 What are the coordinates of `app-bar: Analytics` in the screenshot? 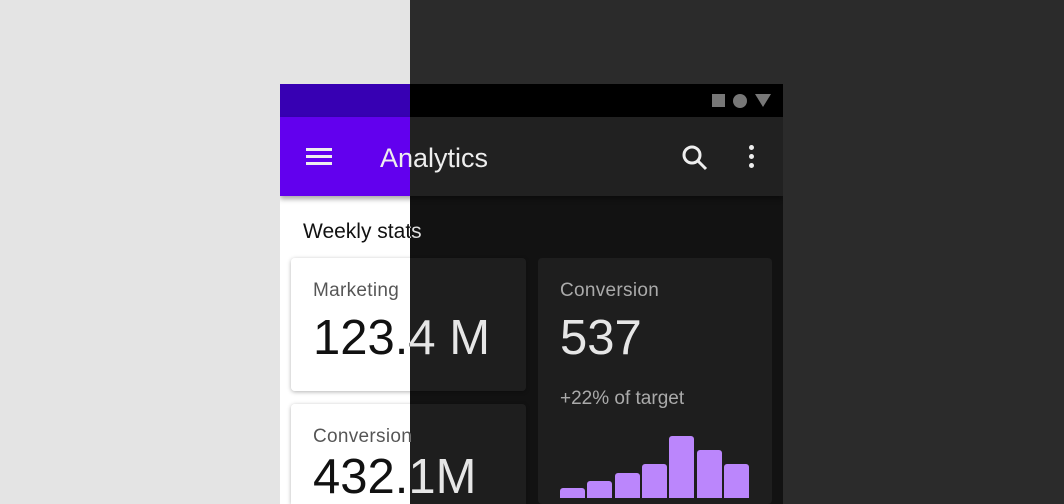 It's located at (531, 156).